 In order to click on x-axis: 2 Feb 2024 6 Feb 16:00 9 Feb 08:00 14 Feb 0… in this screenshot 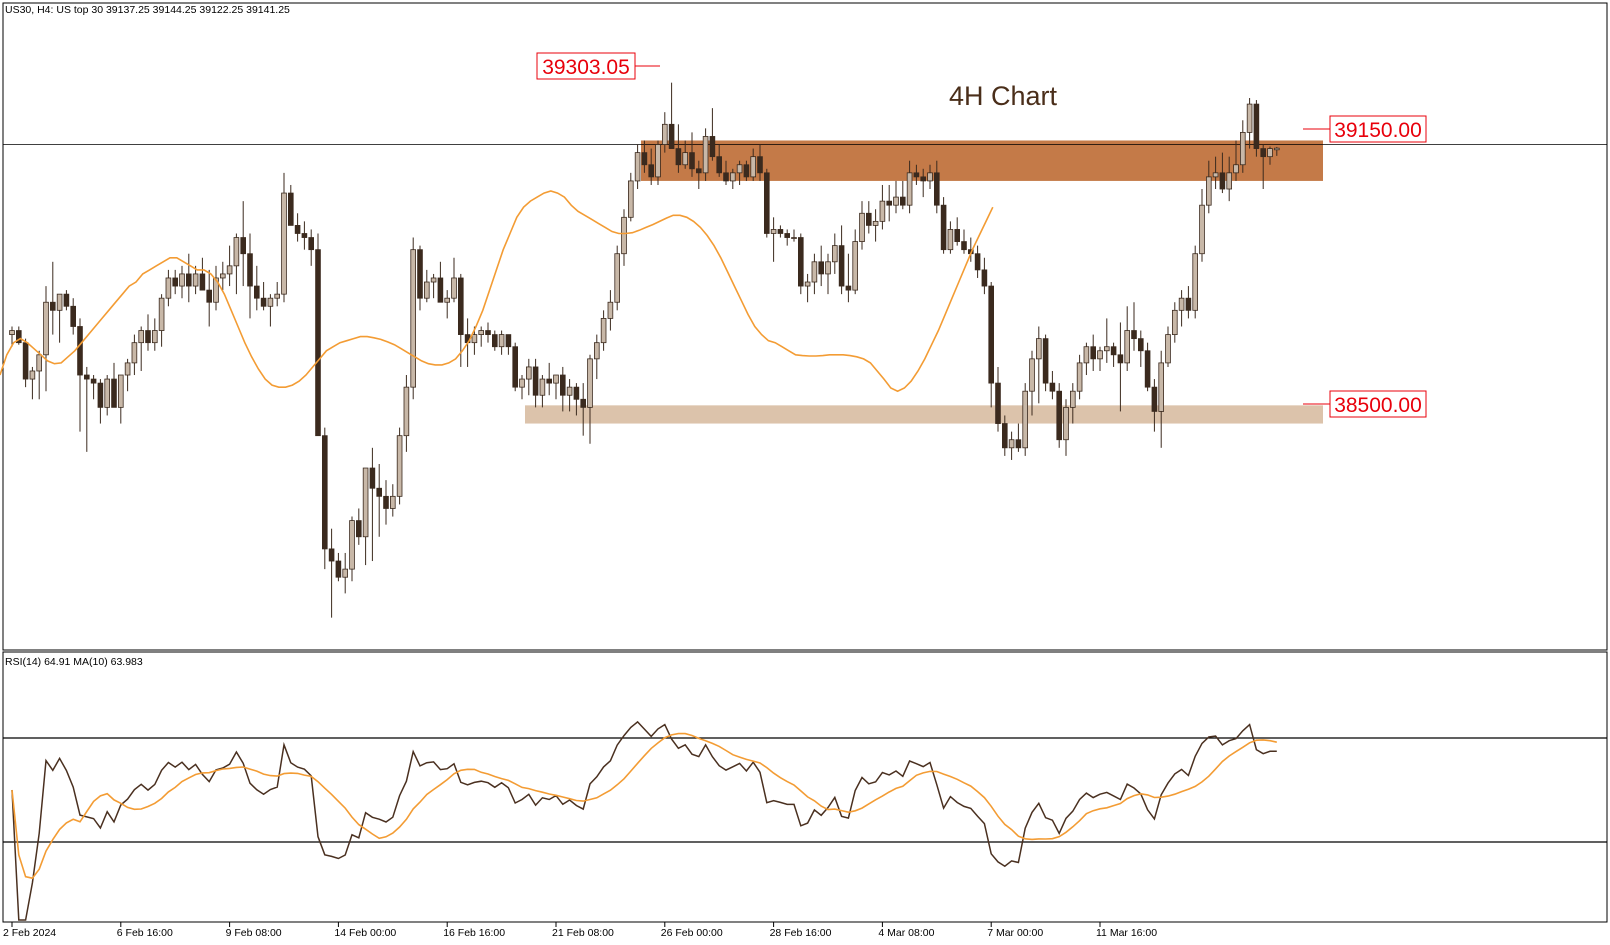, I will do `click(580, 930)`.